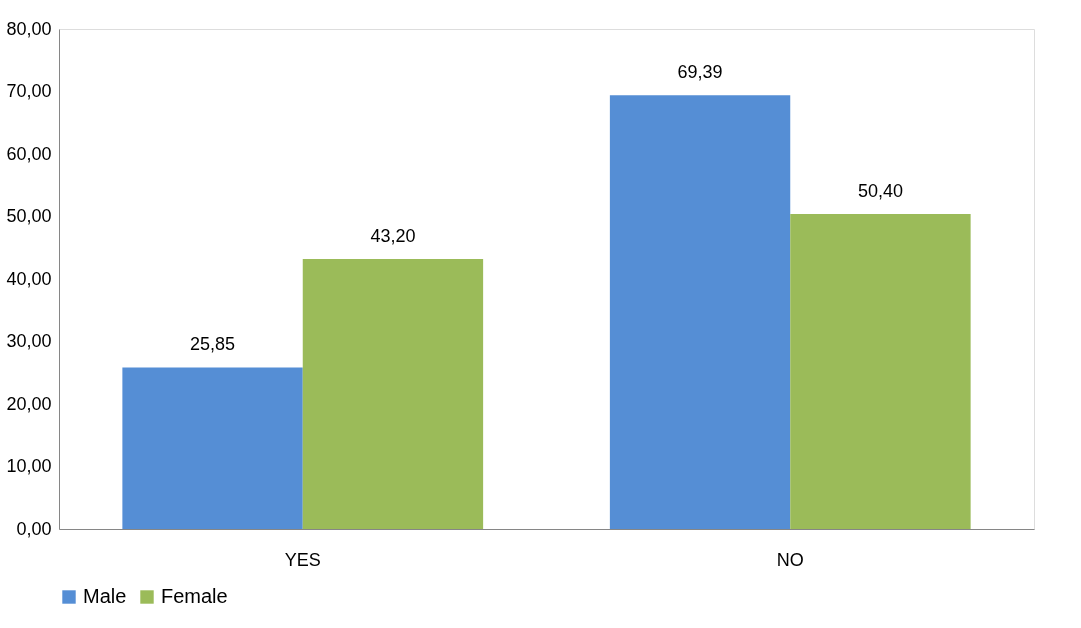 The image size is (1081, 628). Describe the element at coordinates (29, 28) in the screenshot. I see `y-tick-label: 80,00` at that location.